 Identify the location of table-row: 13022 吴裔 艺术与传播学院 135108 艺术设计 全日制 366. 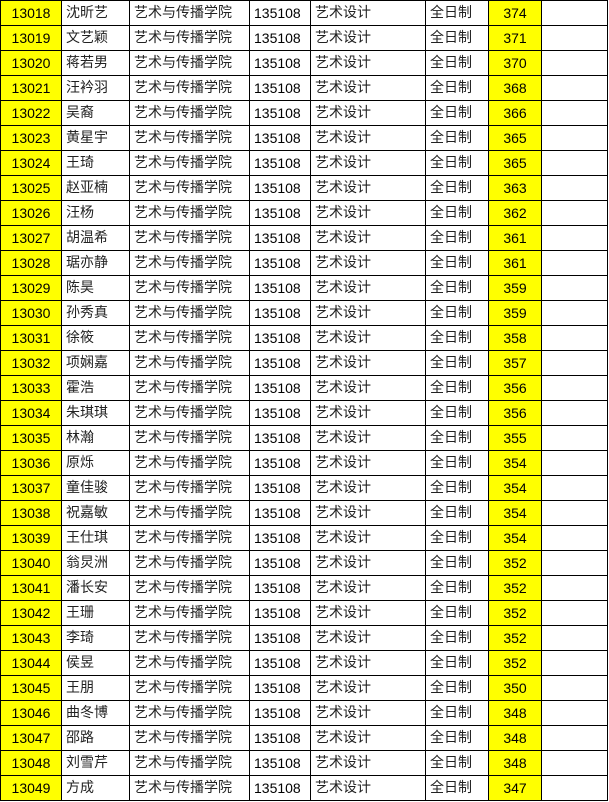
(304, 113).